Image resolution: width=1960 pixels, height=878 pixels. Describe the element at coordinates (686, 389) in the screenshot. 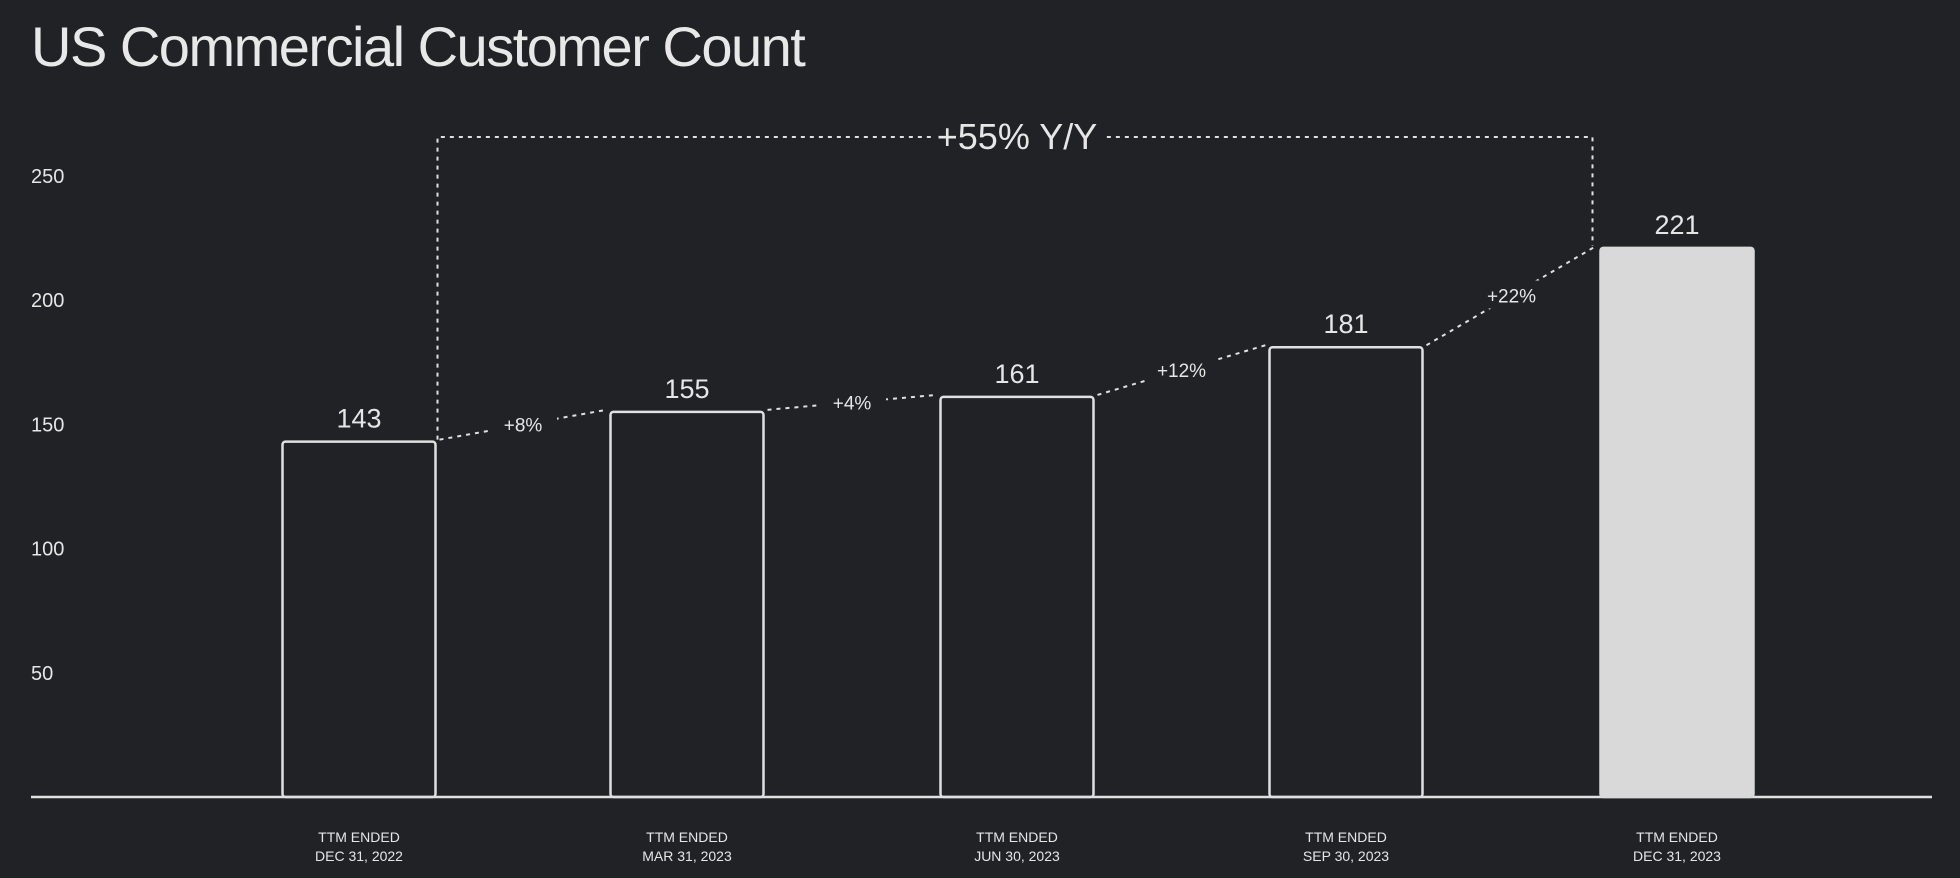

I see `bar-value-label: 155` at that location.